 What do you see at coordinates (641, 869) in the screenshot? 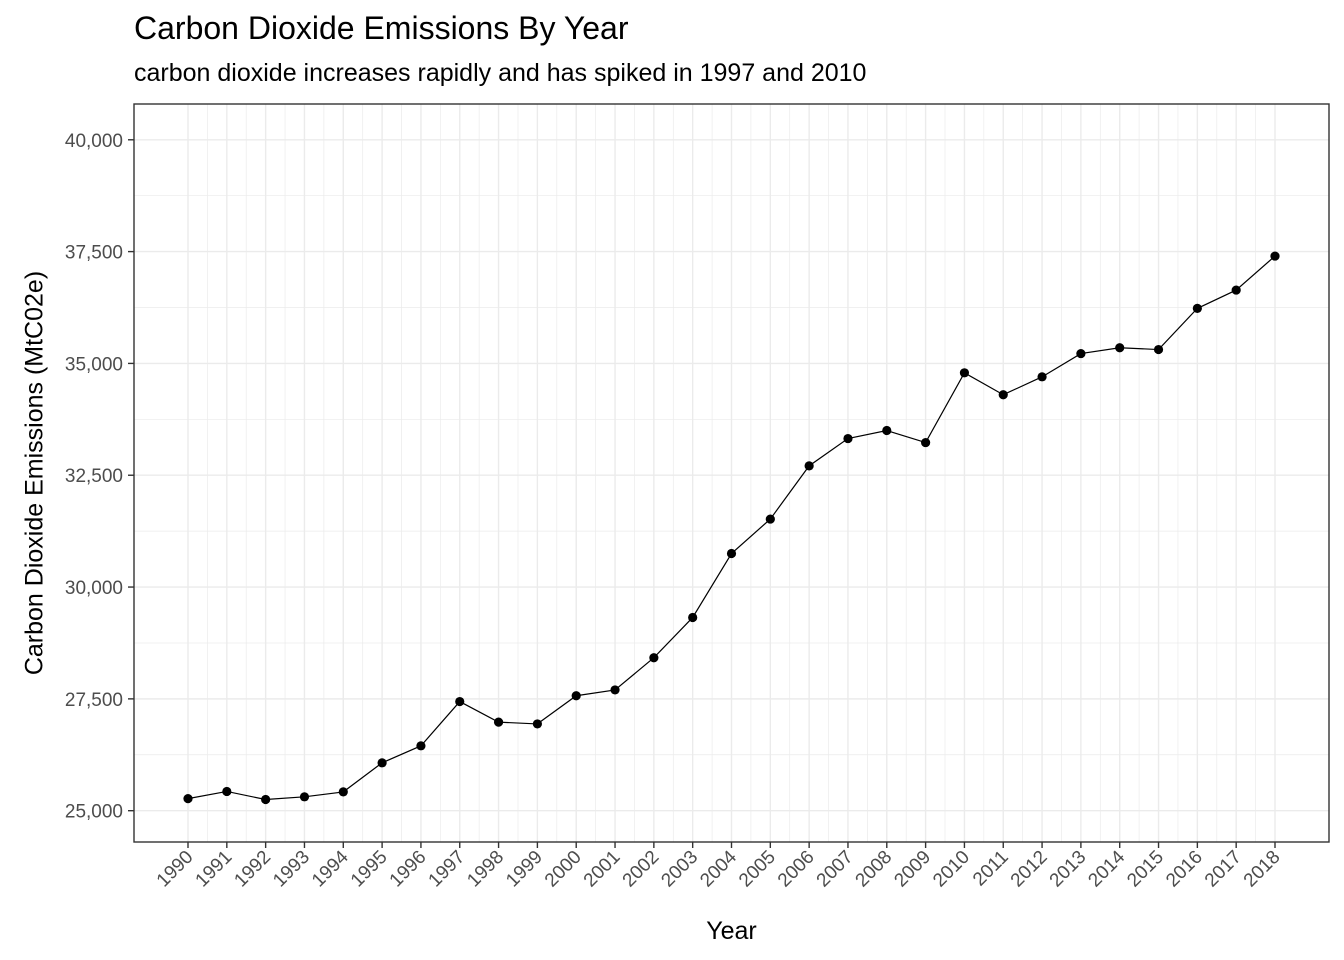
I see `x-tick-label: 2002` at bounding box center [641, 869].